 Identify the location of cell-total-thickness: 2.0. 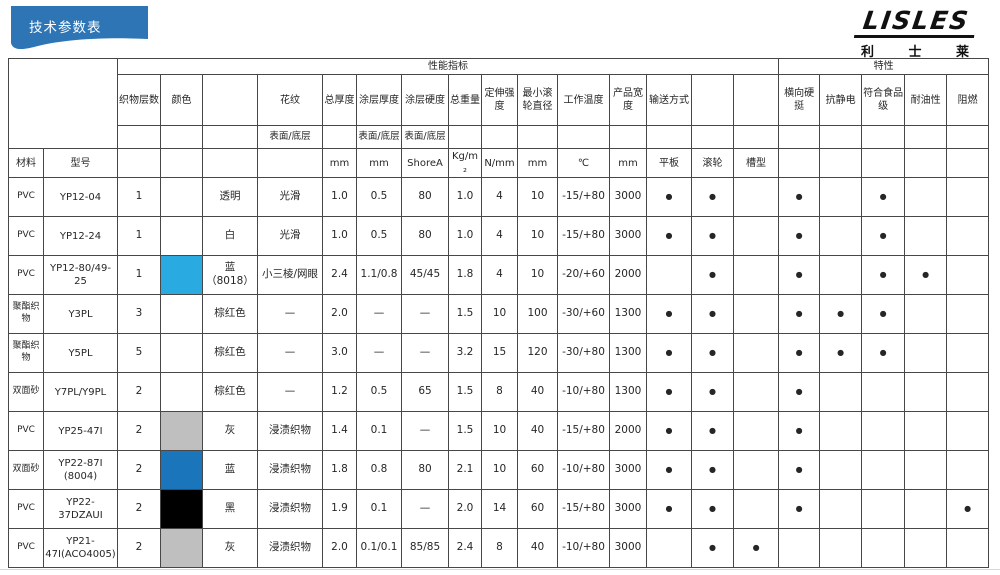
(339, 548).